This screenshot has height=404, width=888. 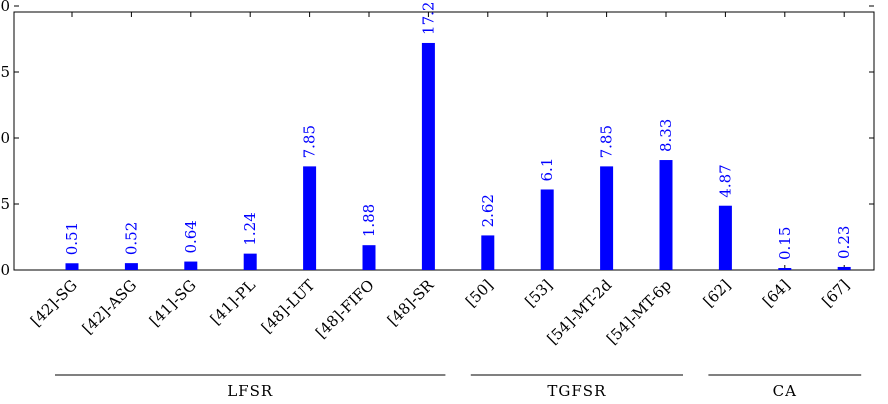 I want to click on data-label: 6.1, so click(x=547, y=170).